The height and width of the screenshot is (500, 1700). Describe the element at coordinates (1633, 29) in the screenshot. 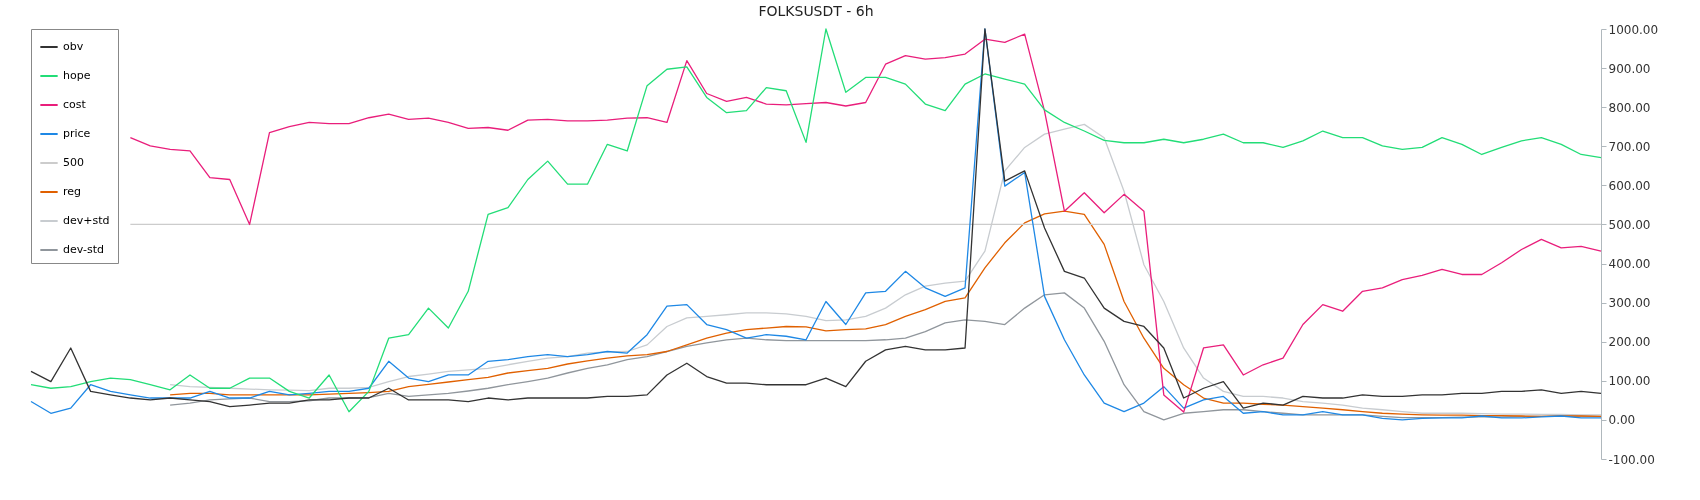

I see `y-tick-label: 1000.00` at that location.